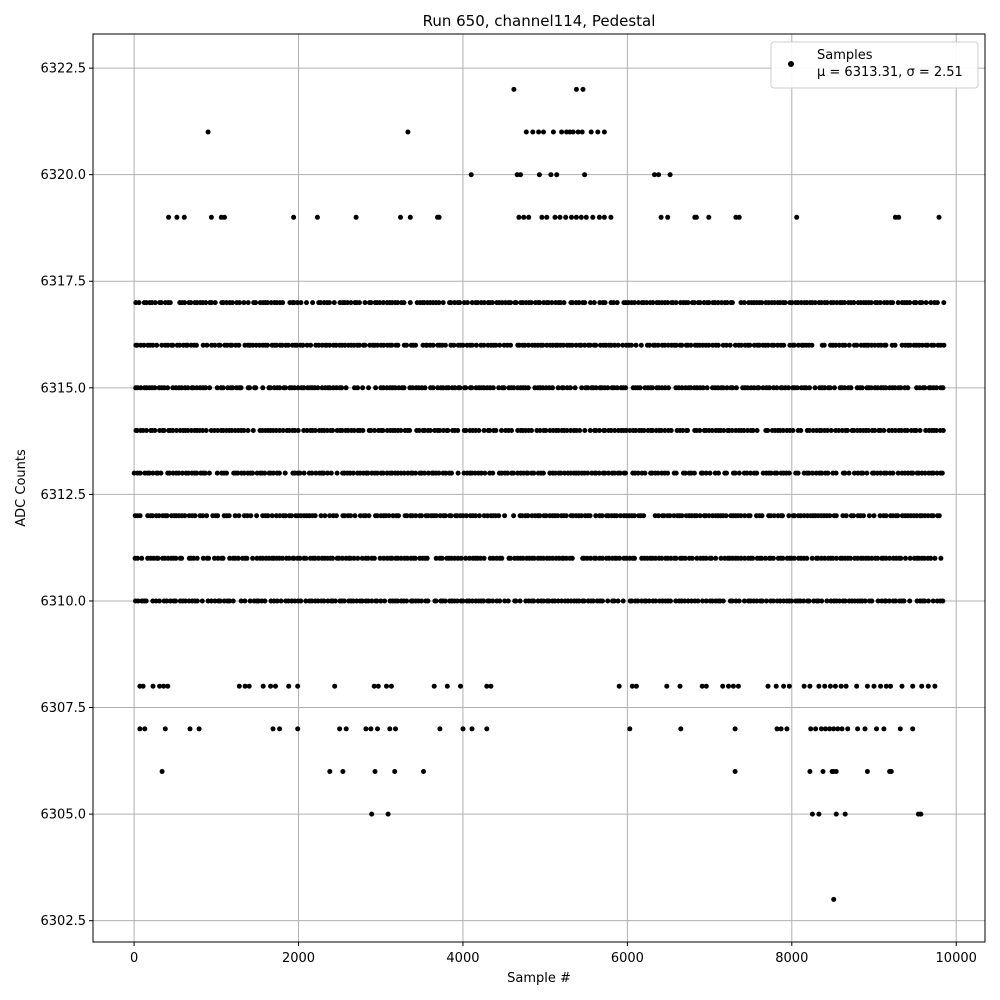 The image size is (1000, 1000). Describe the element at coordinates (64, 388) in the screenshot. I see `y-tick-label: 6315.0` at that location.